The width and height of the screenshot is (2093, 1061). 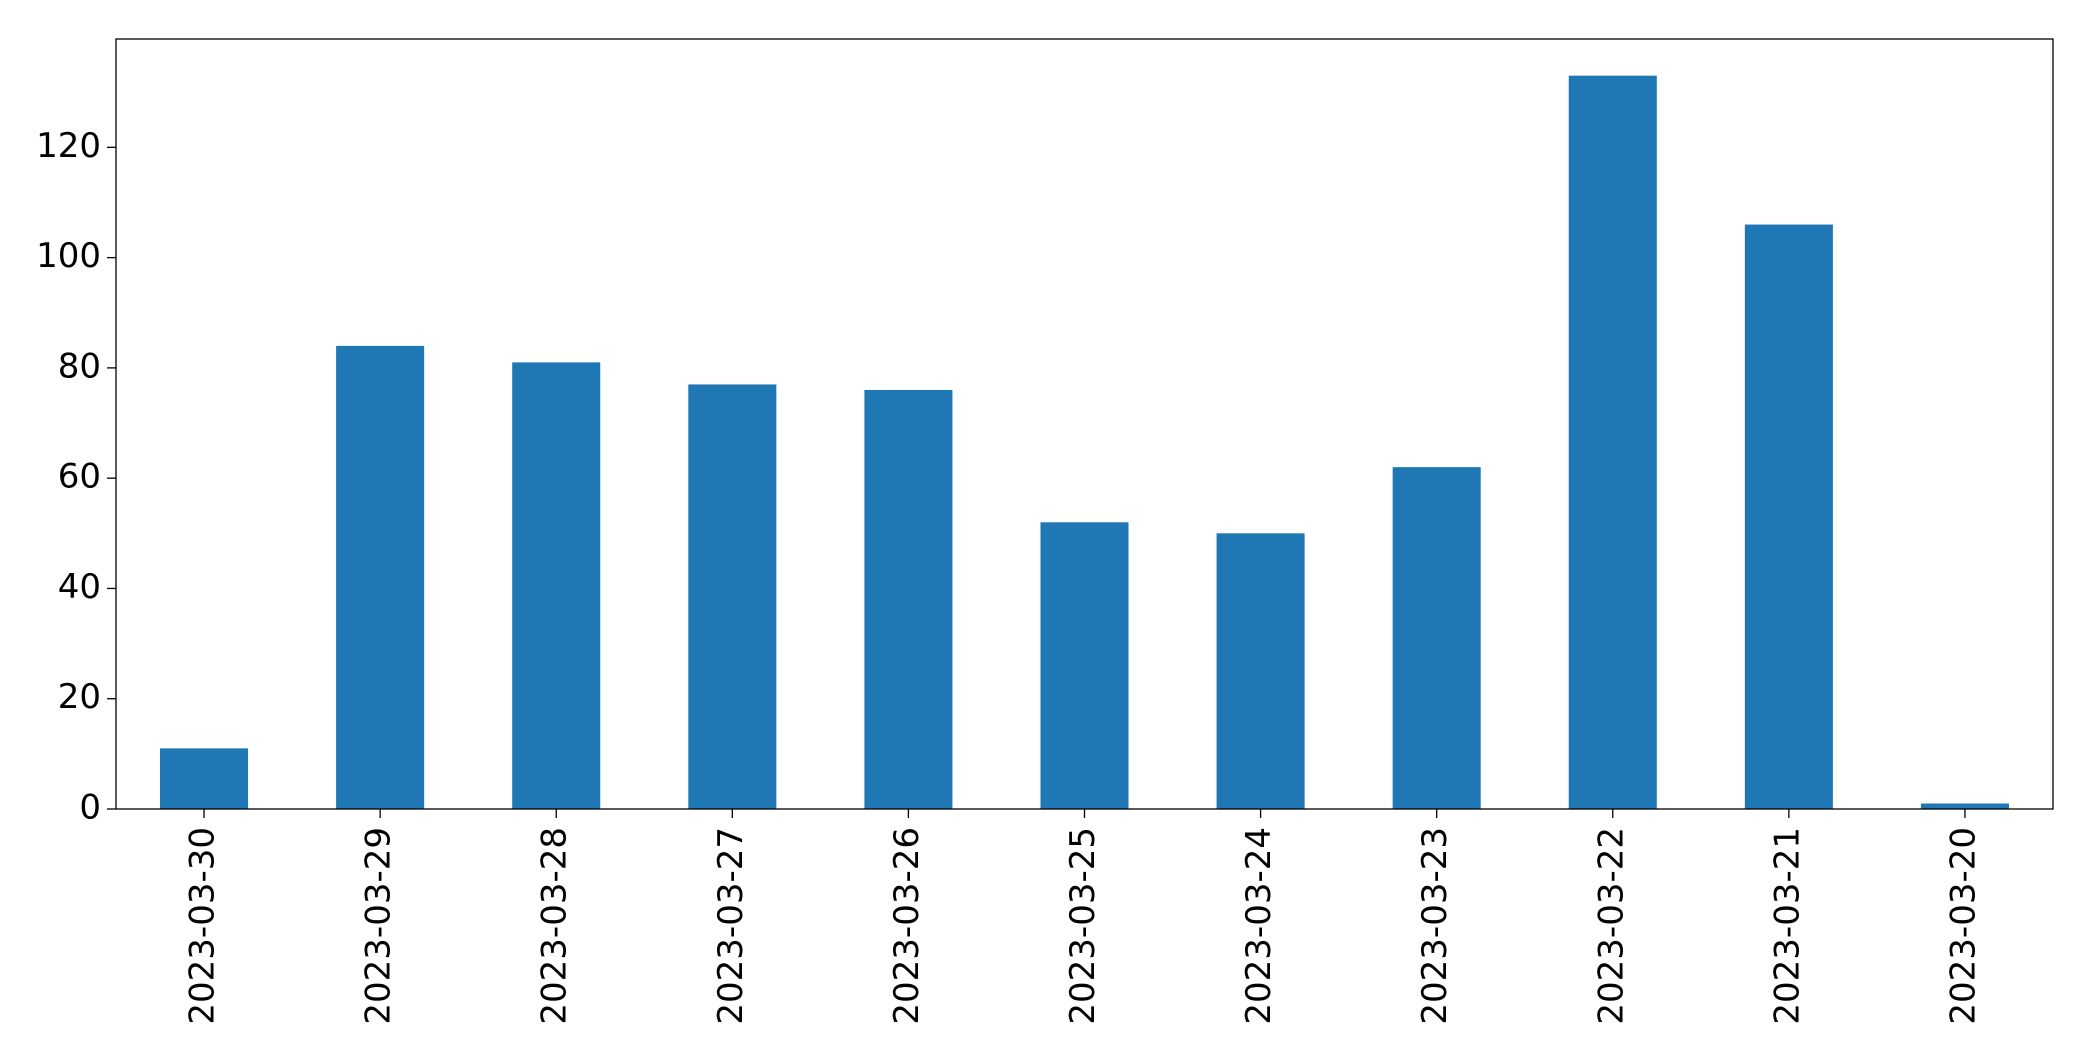 I want to click on x-tick-label: 2023-03-21, so click(x=1787, y=926).